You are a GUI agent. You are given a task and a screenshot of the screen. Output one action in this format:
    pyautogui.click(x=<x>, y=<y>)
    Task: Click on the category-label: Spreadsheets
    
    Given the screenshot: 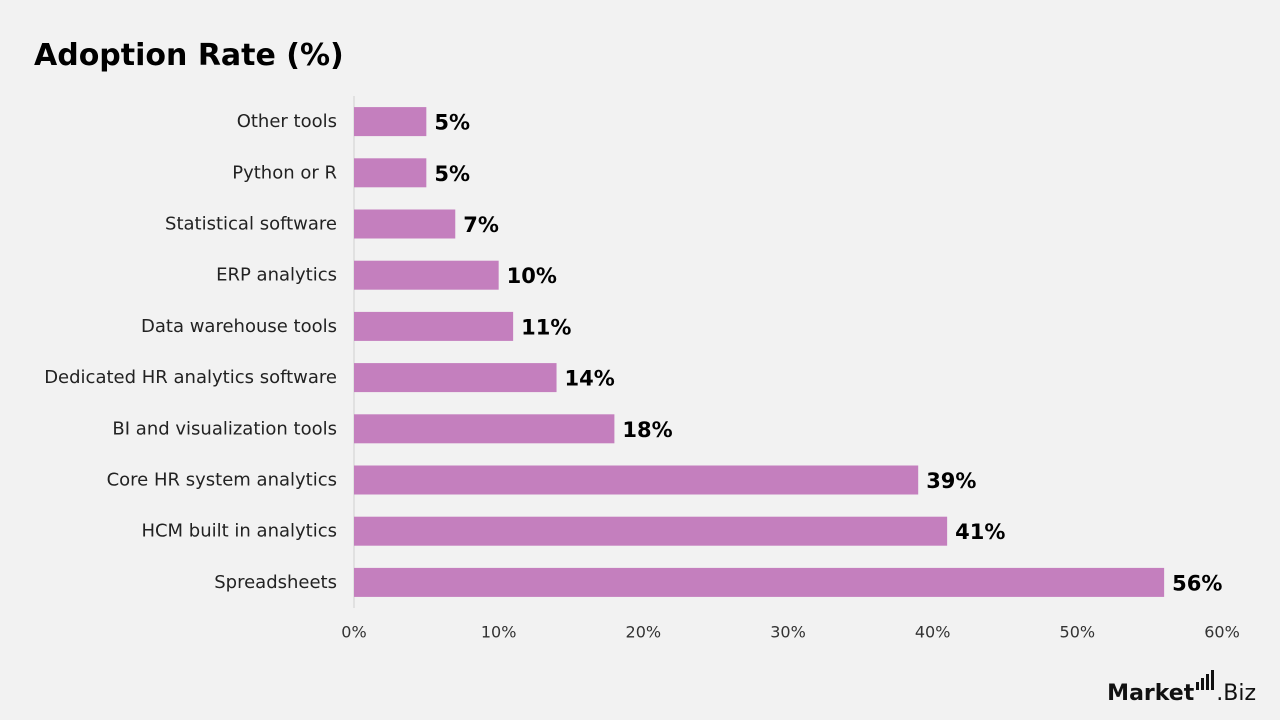 What is the action you would take?
    pyautogui.click(x=275, y=582)
    